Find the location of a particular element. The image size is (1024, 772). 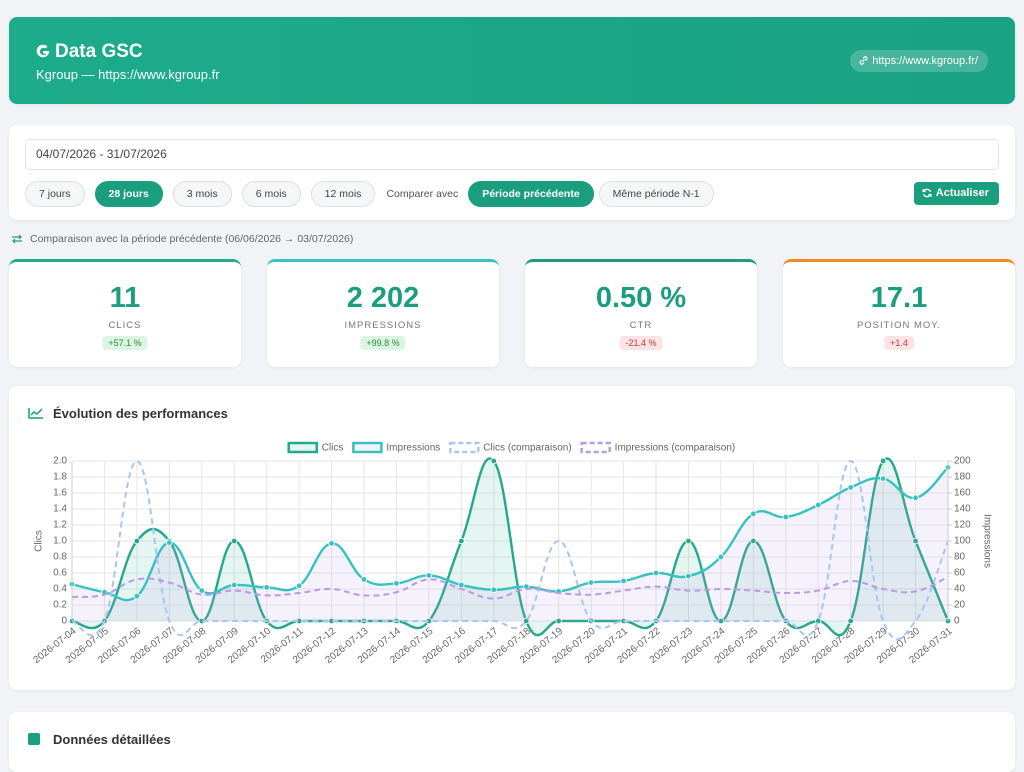

y-tick-label: 1.0 is located at coordinates (60, 541).